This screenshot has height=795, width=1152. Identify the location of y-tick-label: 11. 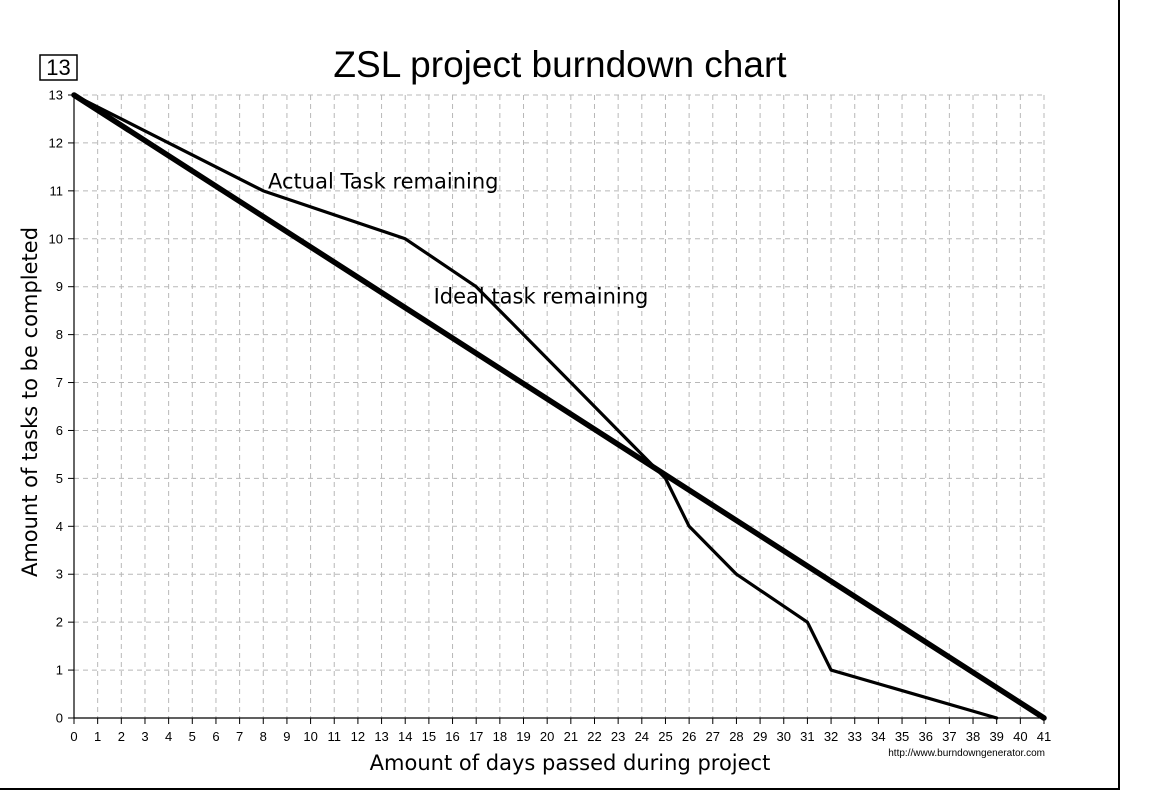
(57, 190).